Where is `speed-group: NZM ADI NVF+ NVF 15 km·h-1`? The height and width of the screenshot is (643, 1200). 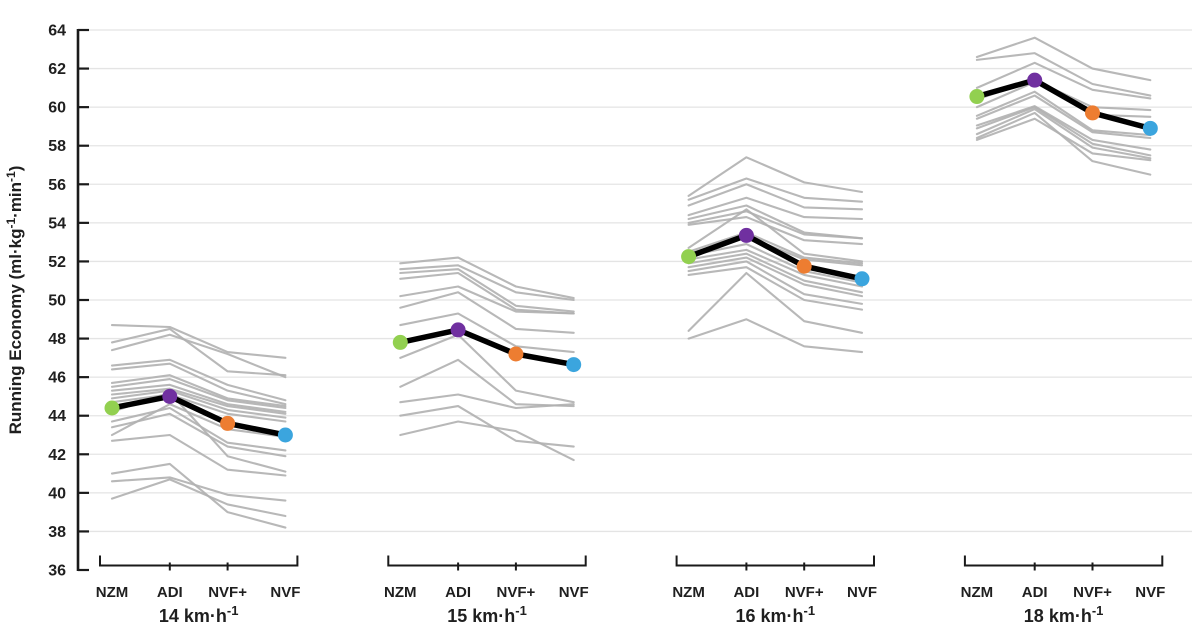
speed-group: NZM ADI NVF+ NVF 15 km·h-1 is located at coordinates (486, 441).